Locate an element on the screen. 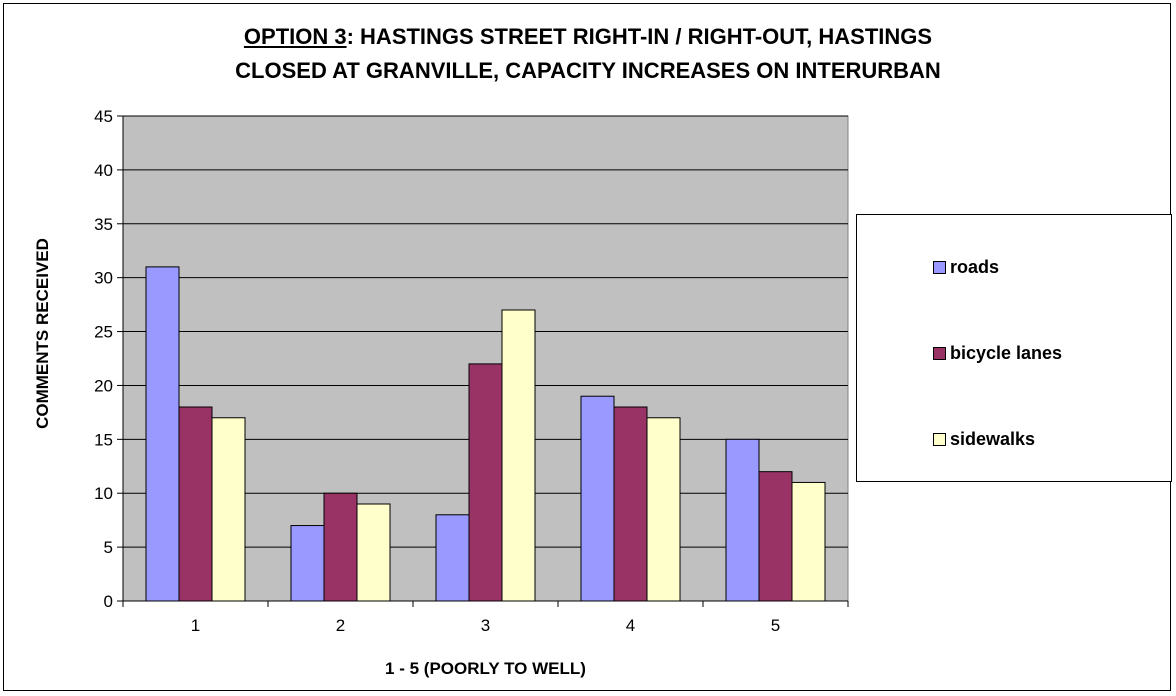  y-tick-labels: 0 5 10 15 20 25 30 35 40 45 is located at coordinates (103, 359).